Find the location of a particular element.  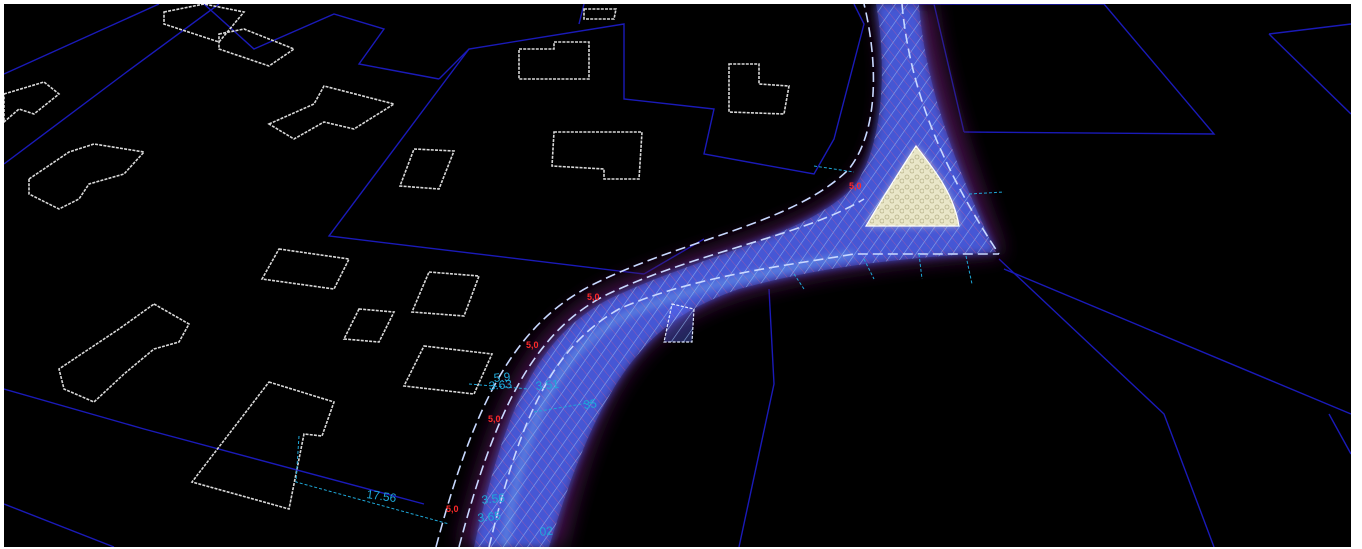

dimension-labels: 17.56 3.56 3.65 02 3.63 5.9 3.51 35 is located at coordinates (482, 454).